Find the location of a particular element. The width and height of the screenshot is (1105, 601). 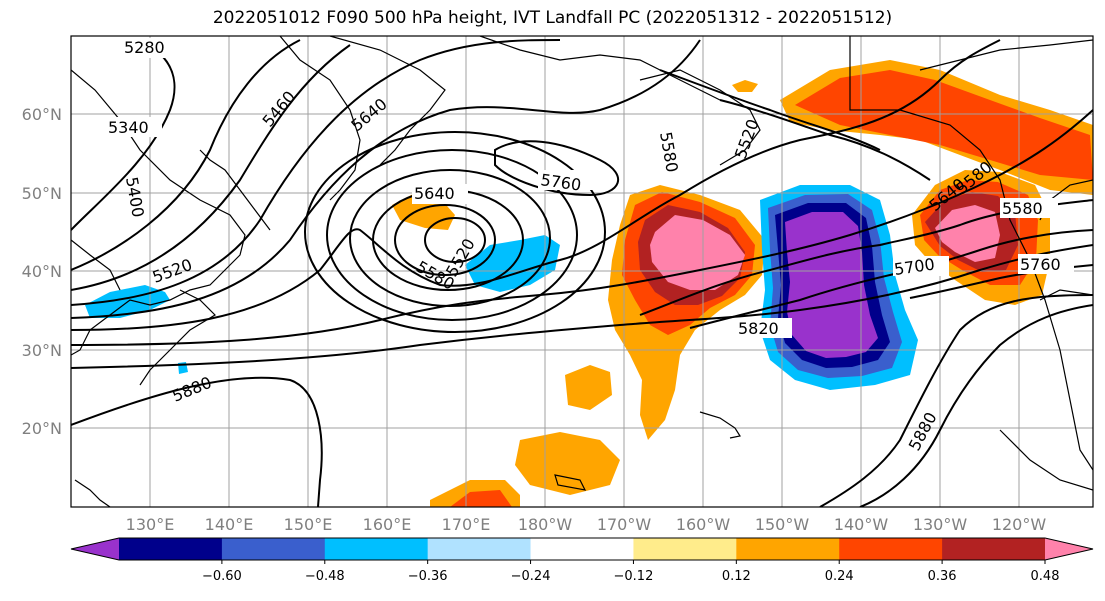

lon-label: 140°W is located at coordinates (861, 524).